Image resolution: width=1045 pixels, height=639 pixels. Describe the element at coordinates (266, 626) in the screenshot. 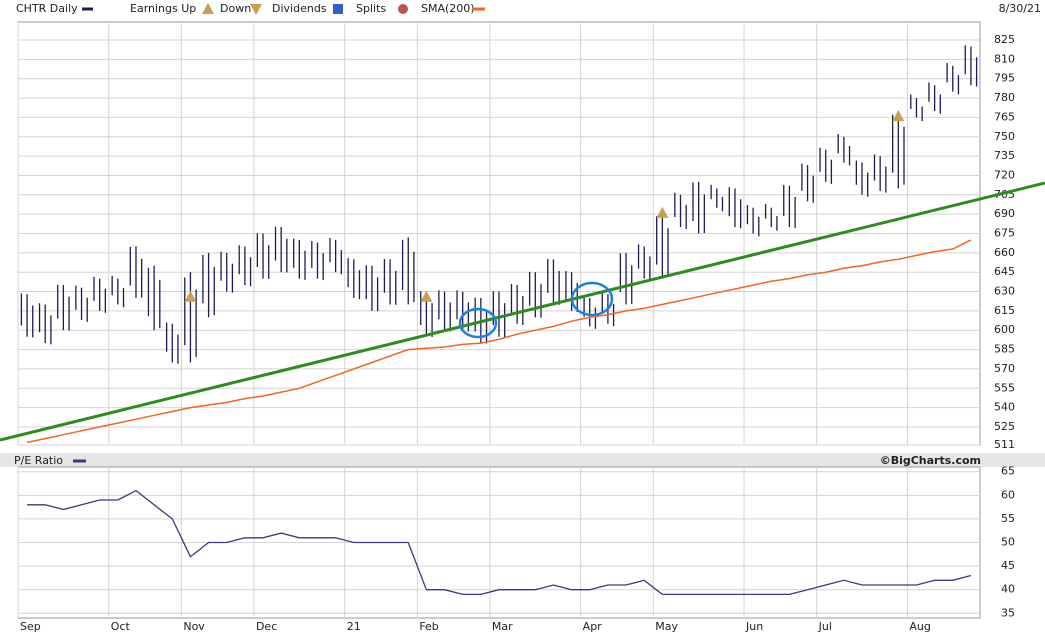

I see `x-tick-label: Dec` at that location.